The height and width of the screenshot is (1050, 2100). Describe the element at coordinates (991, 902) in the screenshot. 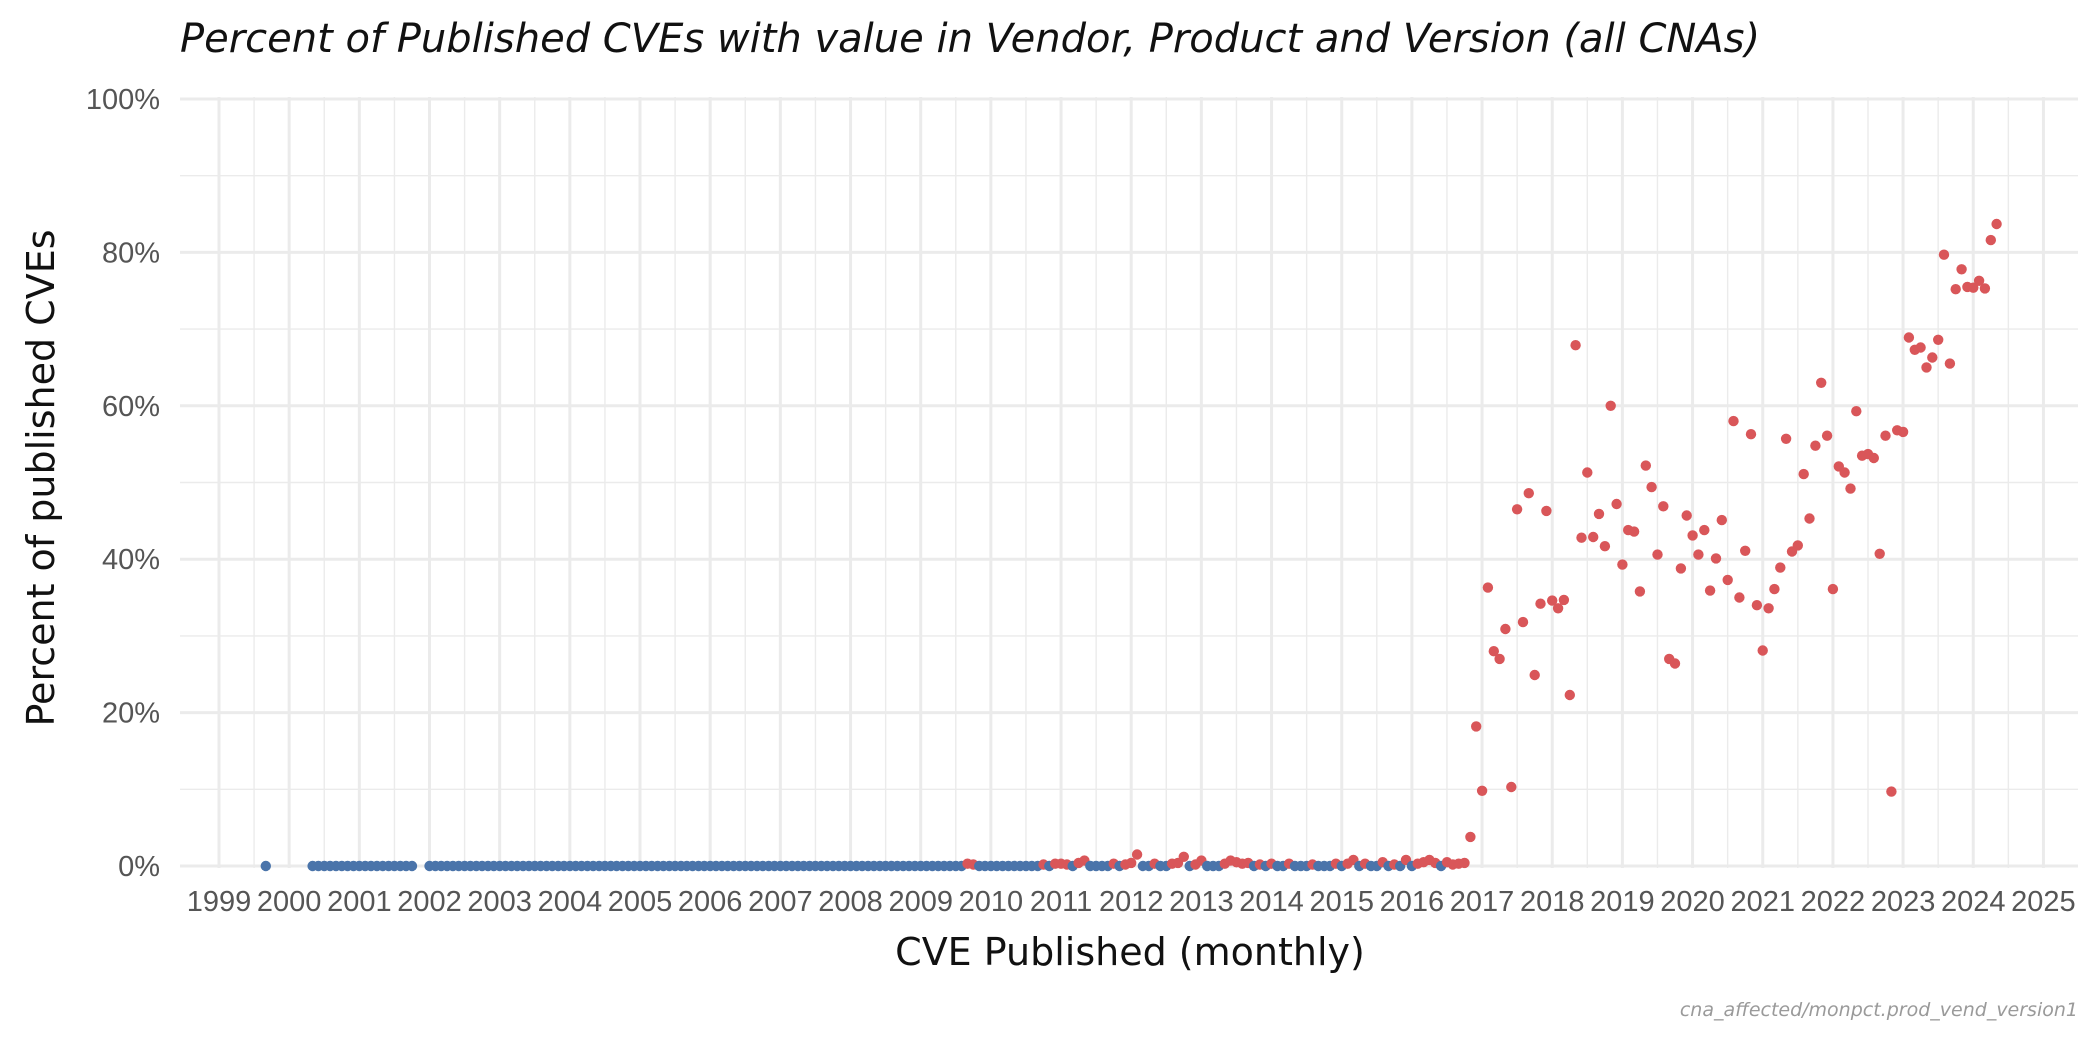

I see `x-tick-label: 2010` at that location.